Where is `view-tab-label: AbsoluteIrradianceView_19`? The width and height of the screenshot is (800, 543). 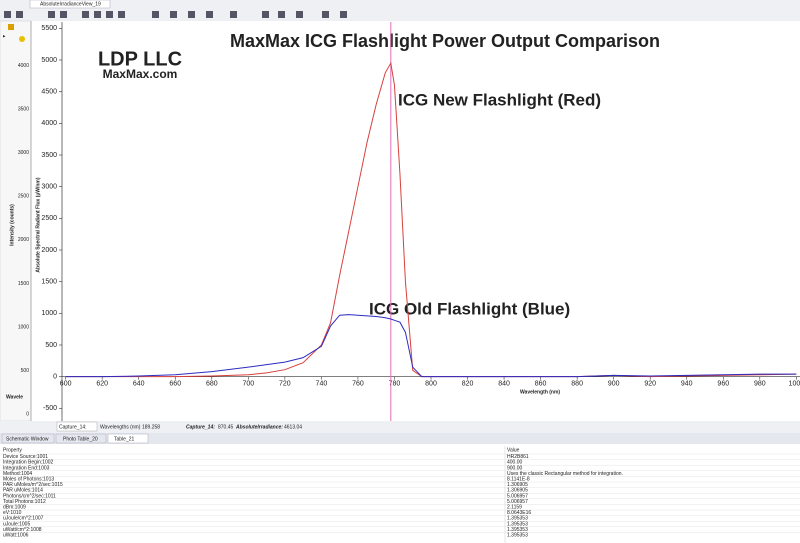
view-tab-label: AbsoluteIrradianceView_19 is located at coordinates (70, 4).